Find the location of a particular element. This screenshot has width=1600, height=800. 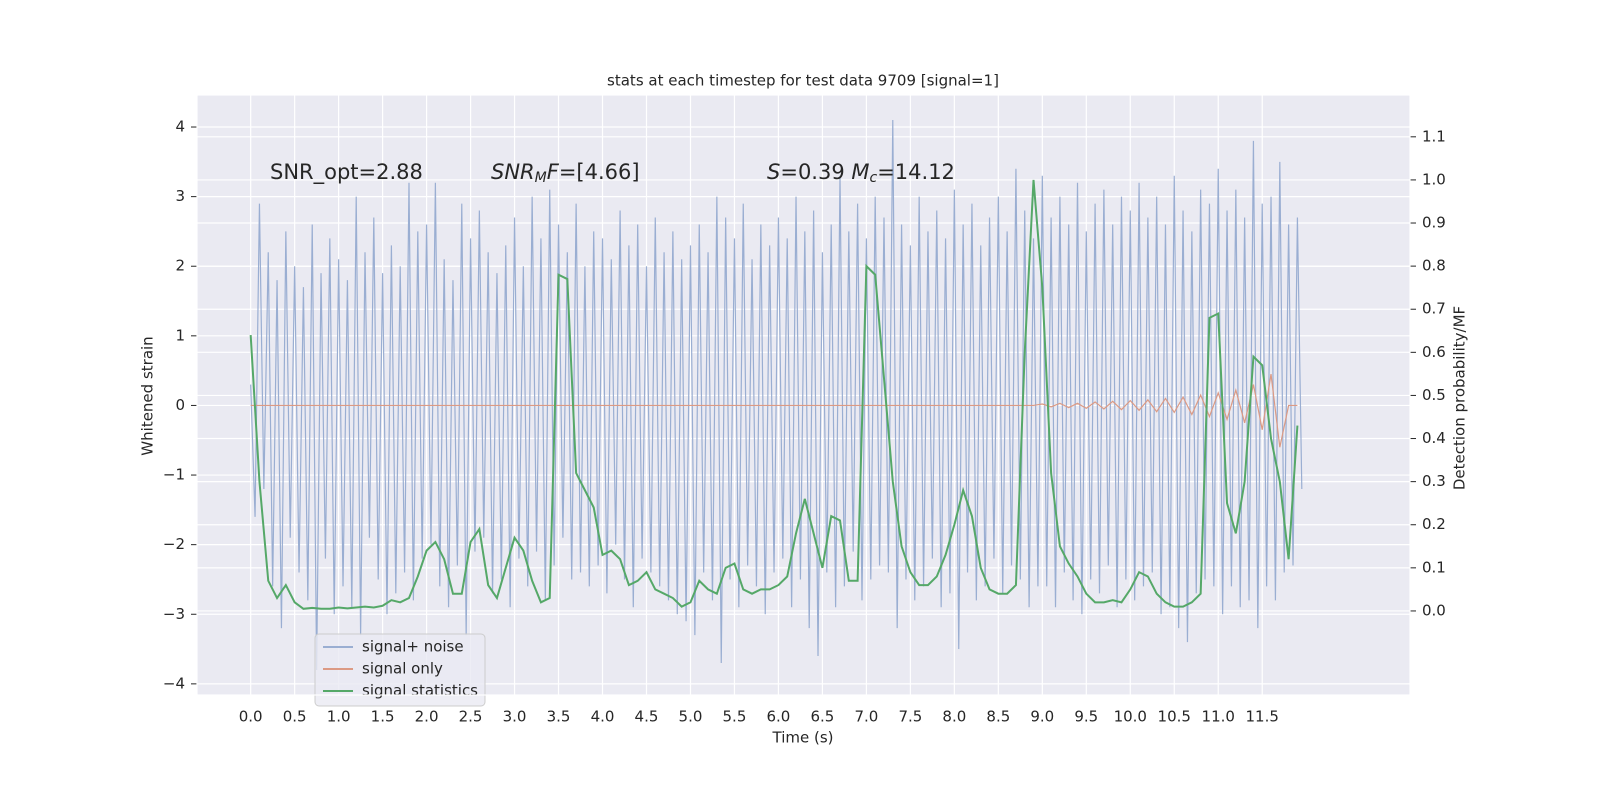

y2-tick-label: 0.0 is located at coordinates (1434, 610).